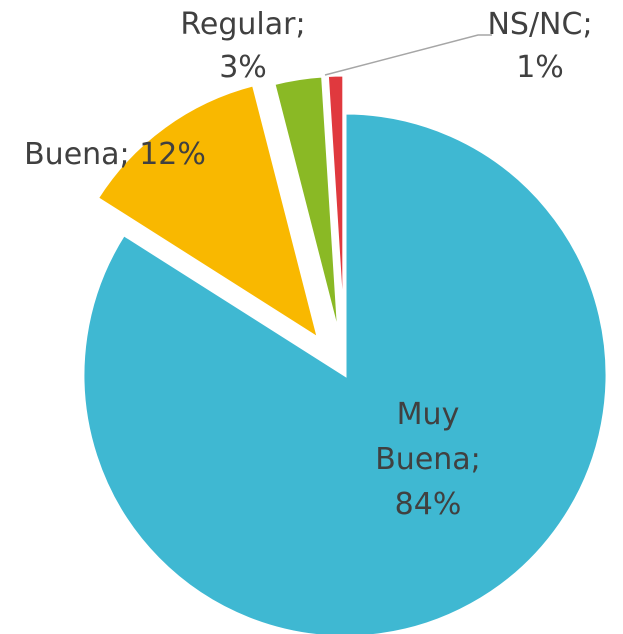 The image size is (623, 634). I want to click on data-label: NS/NC; 1%, so click(539, 46).